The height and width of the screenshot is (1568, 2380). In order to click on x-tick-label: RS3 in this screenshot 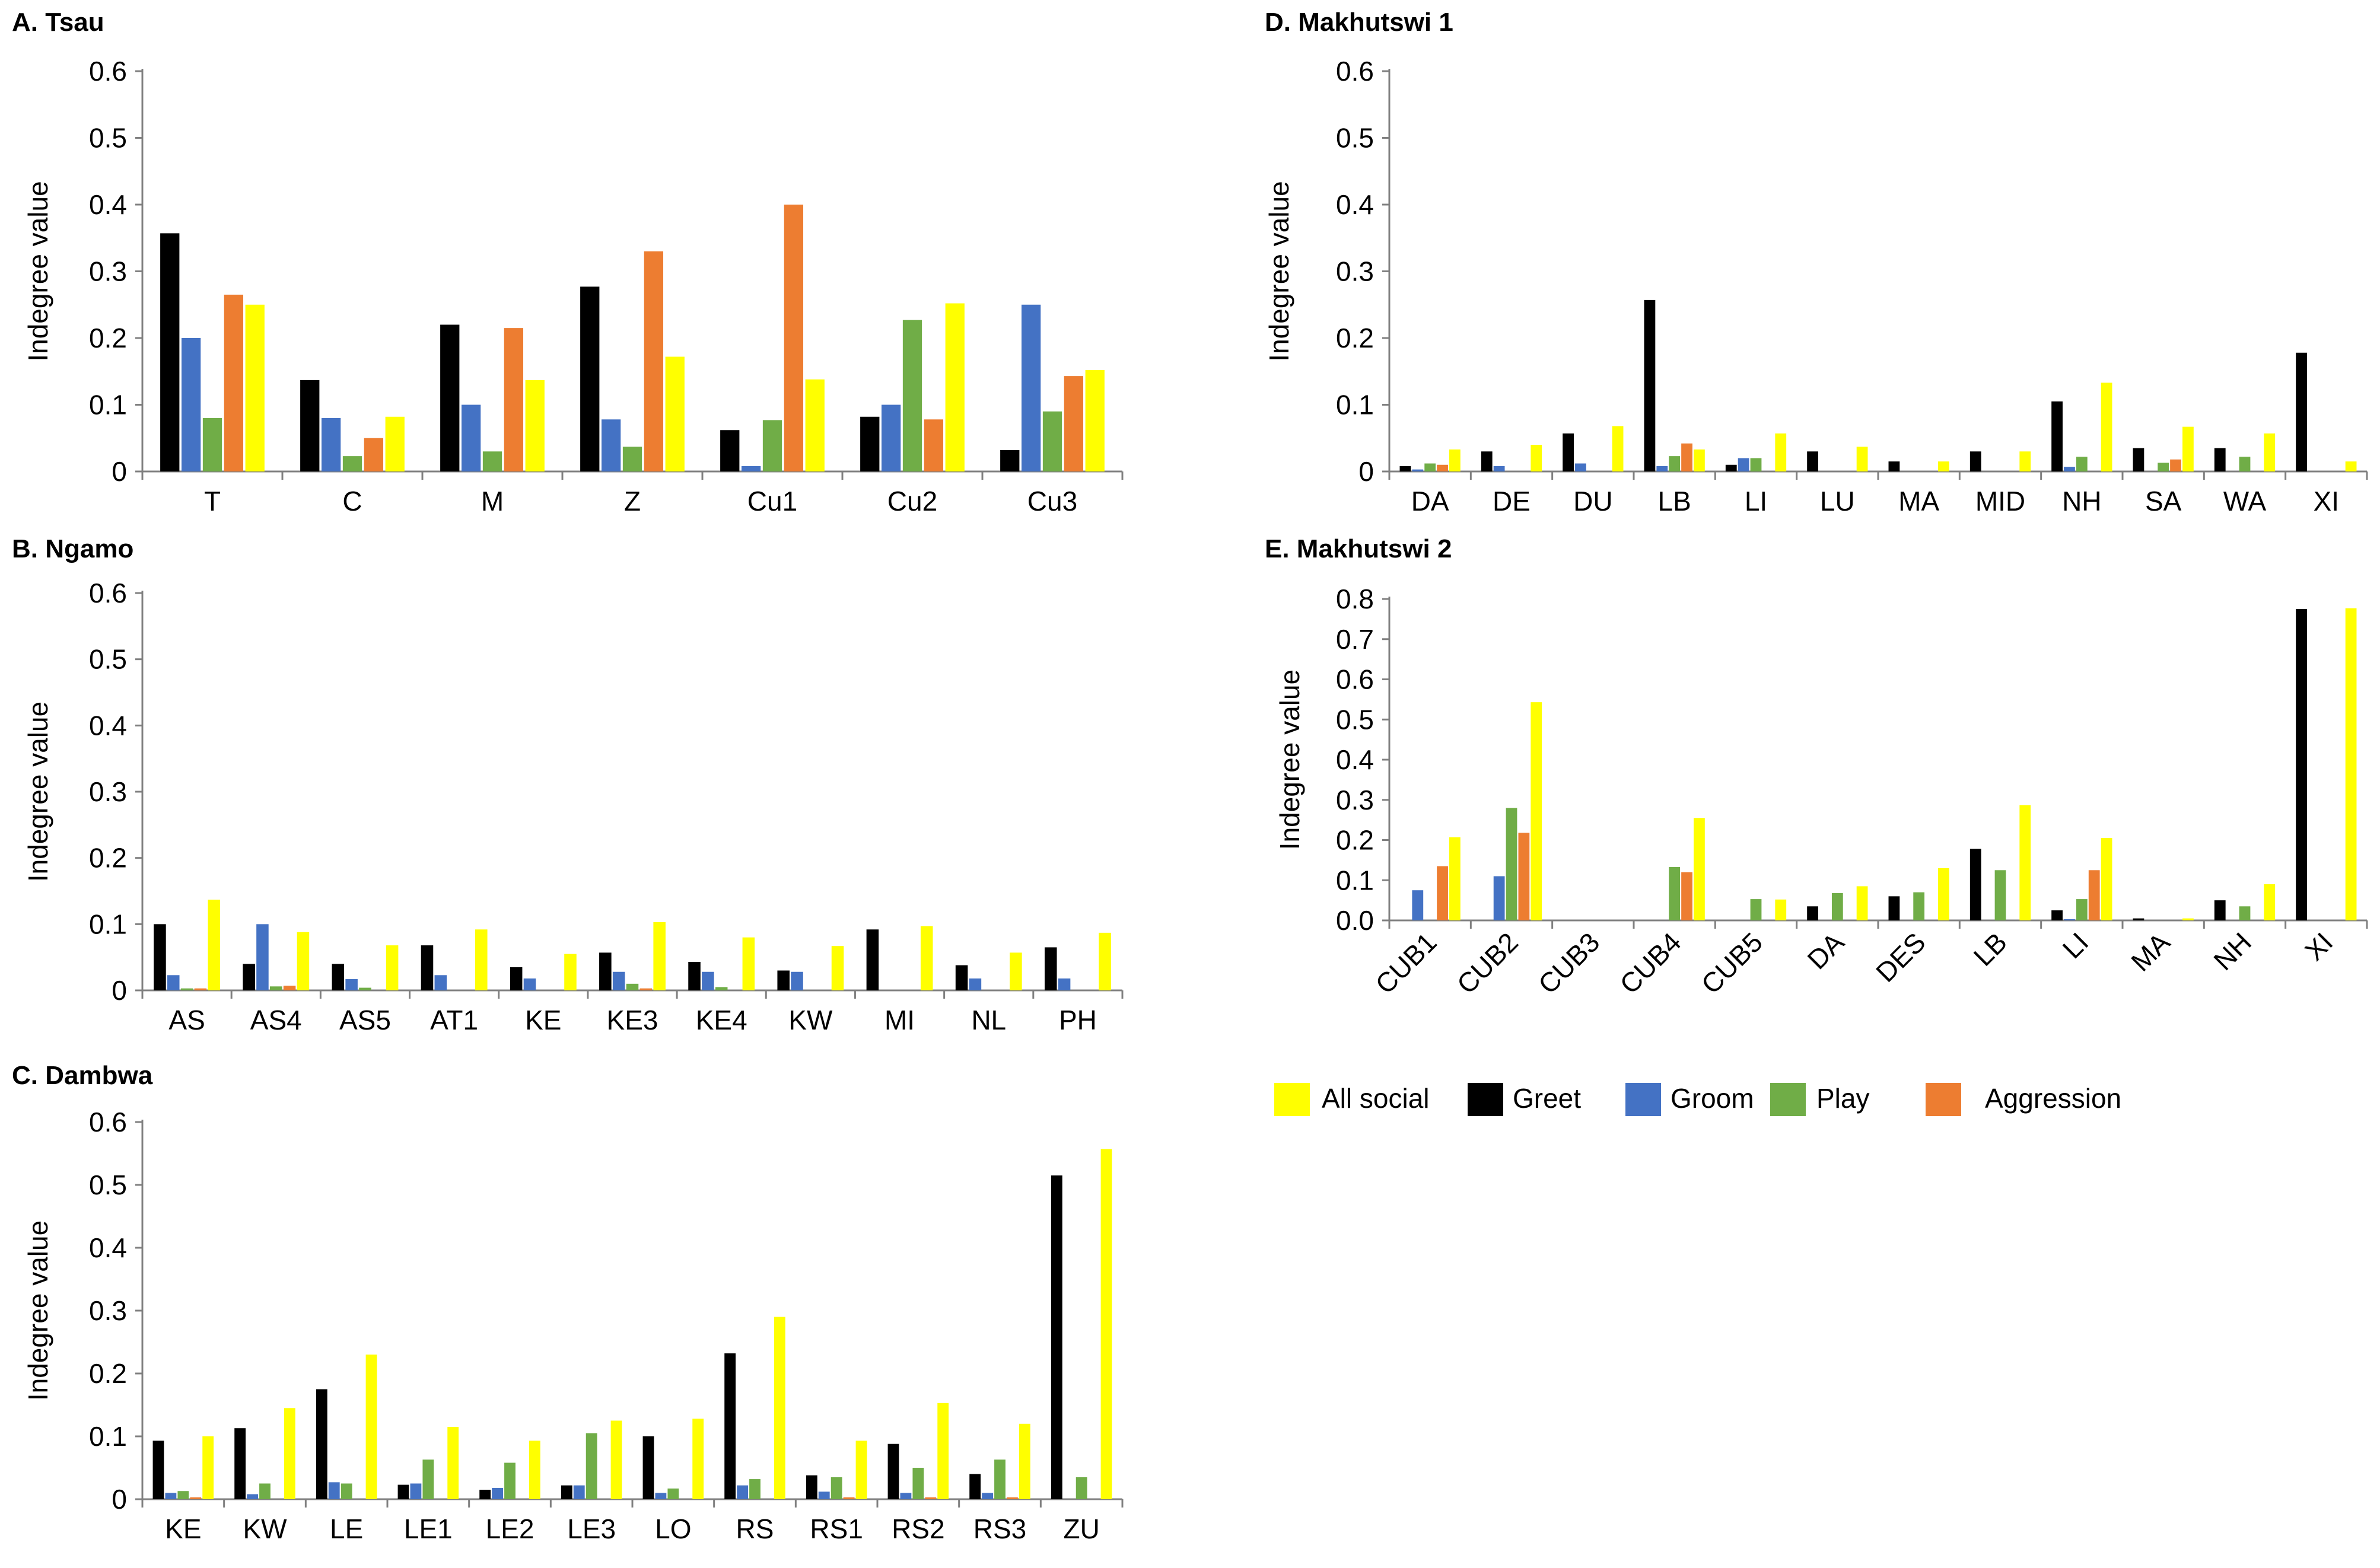, I will do `click(999, 1528)`.